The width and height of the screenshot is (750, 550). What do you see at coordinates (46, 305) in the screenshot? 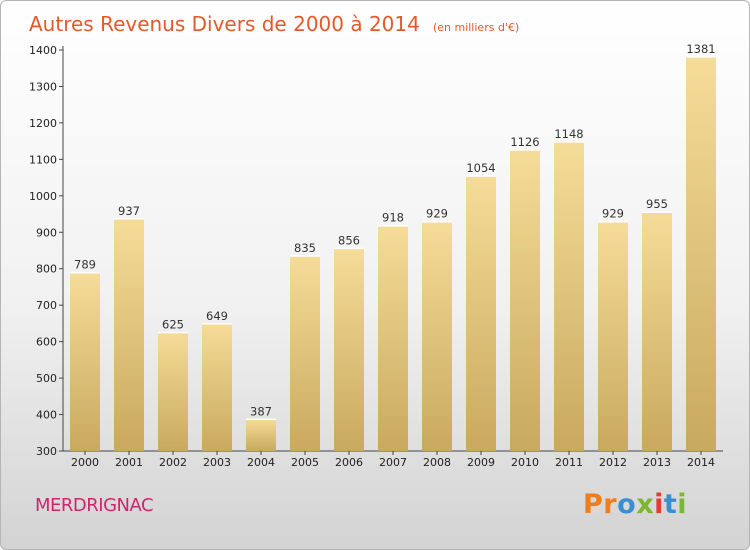
I see `y-tick-label: 700` at bounding box center [46, 305].